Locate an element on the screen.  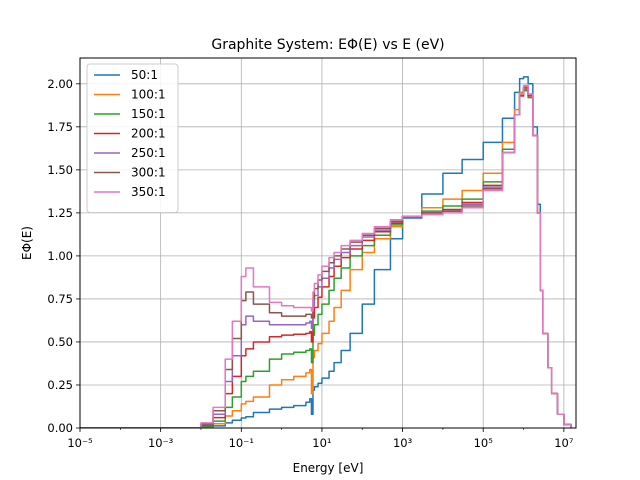
chart-title: Graphite System: EΦ(E) vs E (eV) is located at coordinates (327, 45).